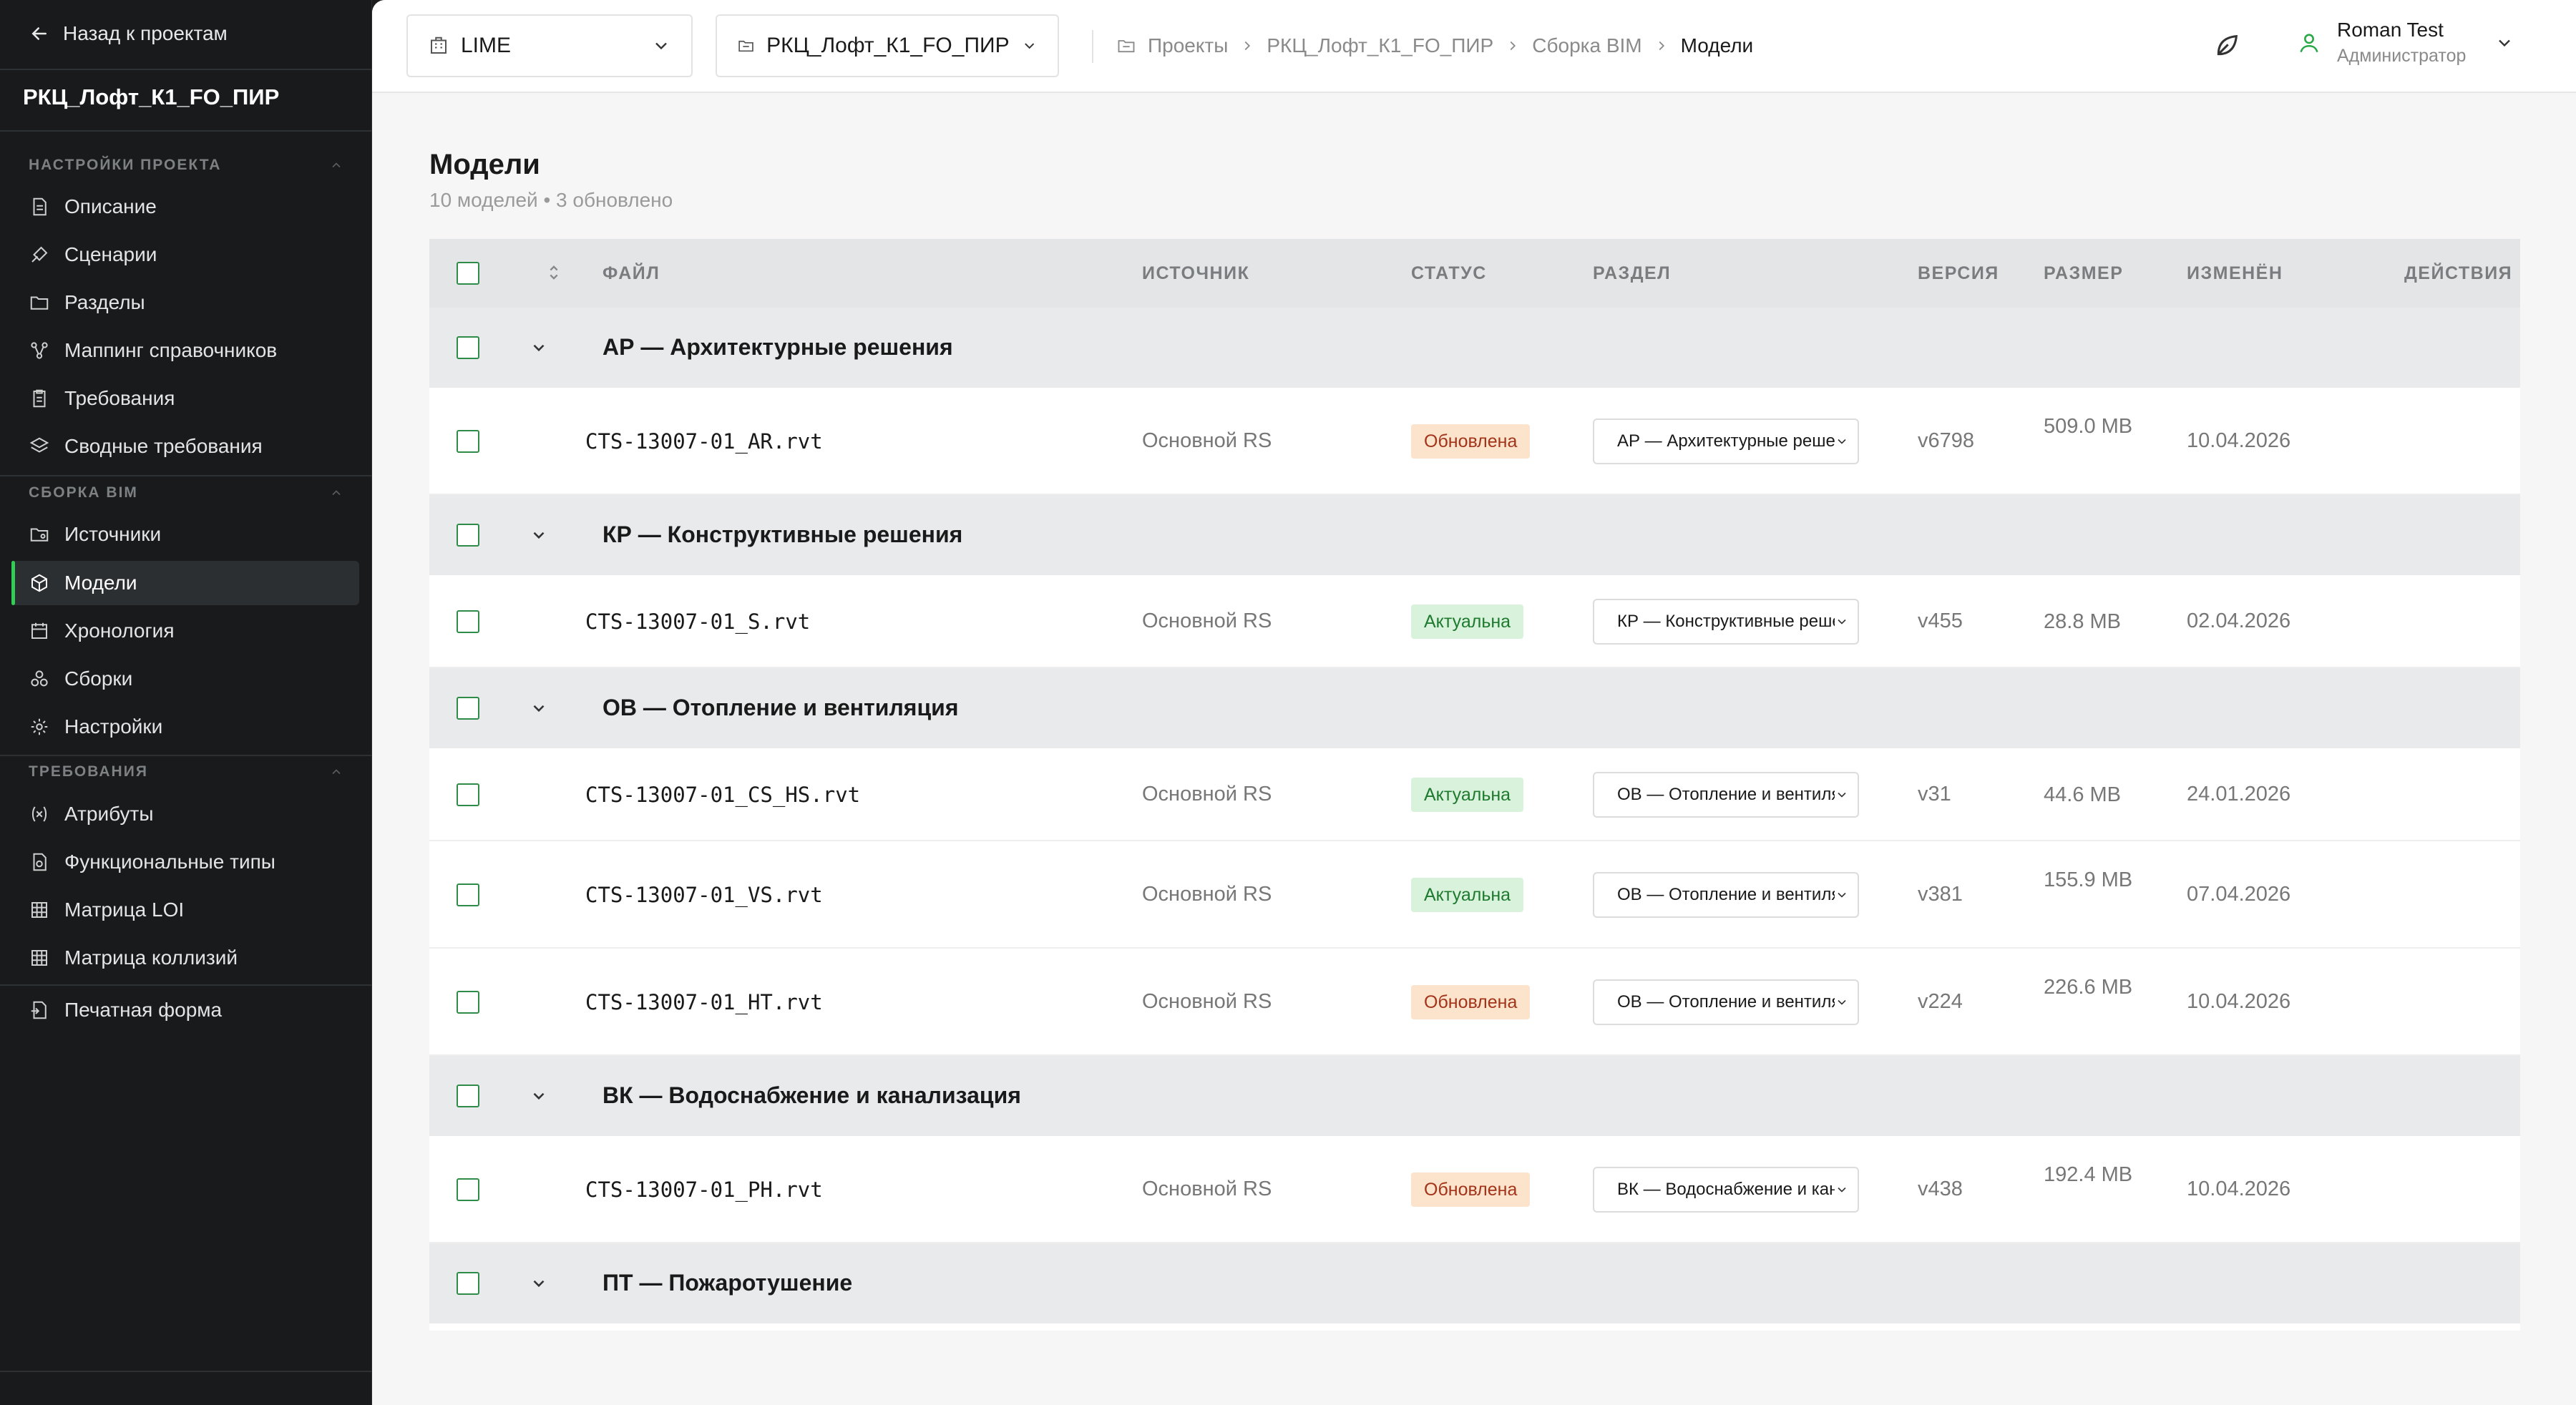 This screenshot has height=1405, width=2576. What do you see at coordinates (185, 862) in the screenshot?
I see `sidebar-item-functional-types: Функциональные типы` at bounding box center [185, 862].